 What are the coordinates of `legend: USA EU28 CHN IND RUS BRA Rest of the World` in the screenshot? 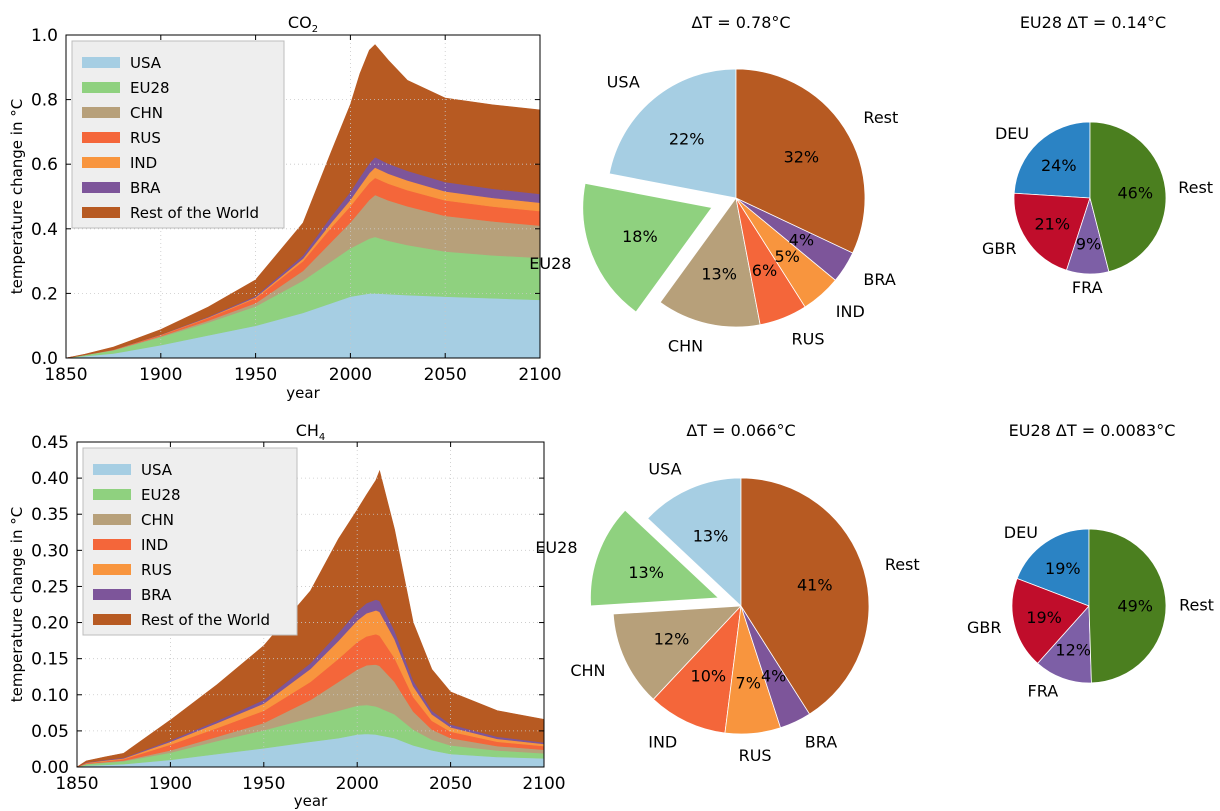 It's located at (190, 541).